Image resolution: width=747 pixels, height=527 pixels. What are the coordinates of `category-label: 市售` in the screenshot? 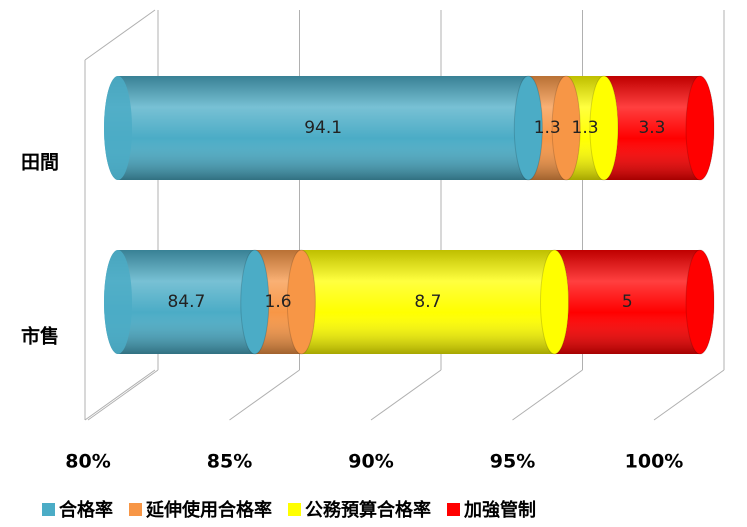 It's located at (40, 336).